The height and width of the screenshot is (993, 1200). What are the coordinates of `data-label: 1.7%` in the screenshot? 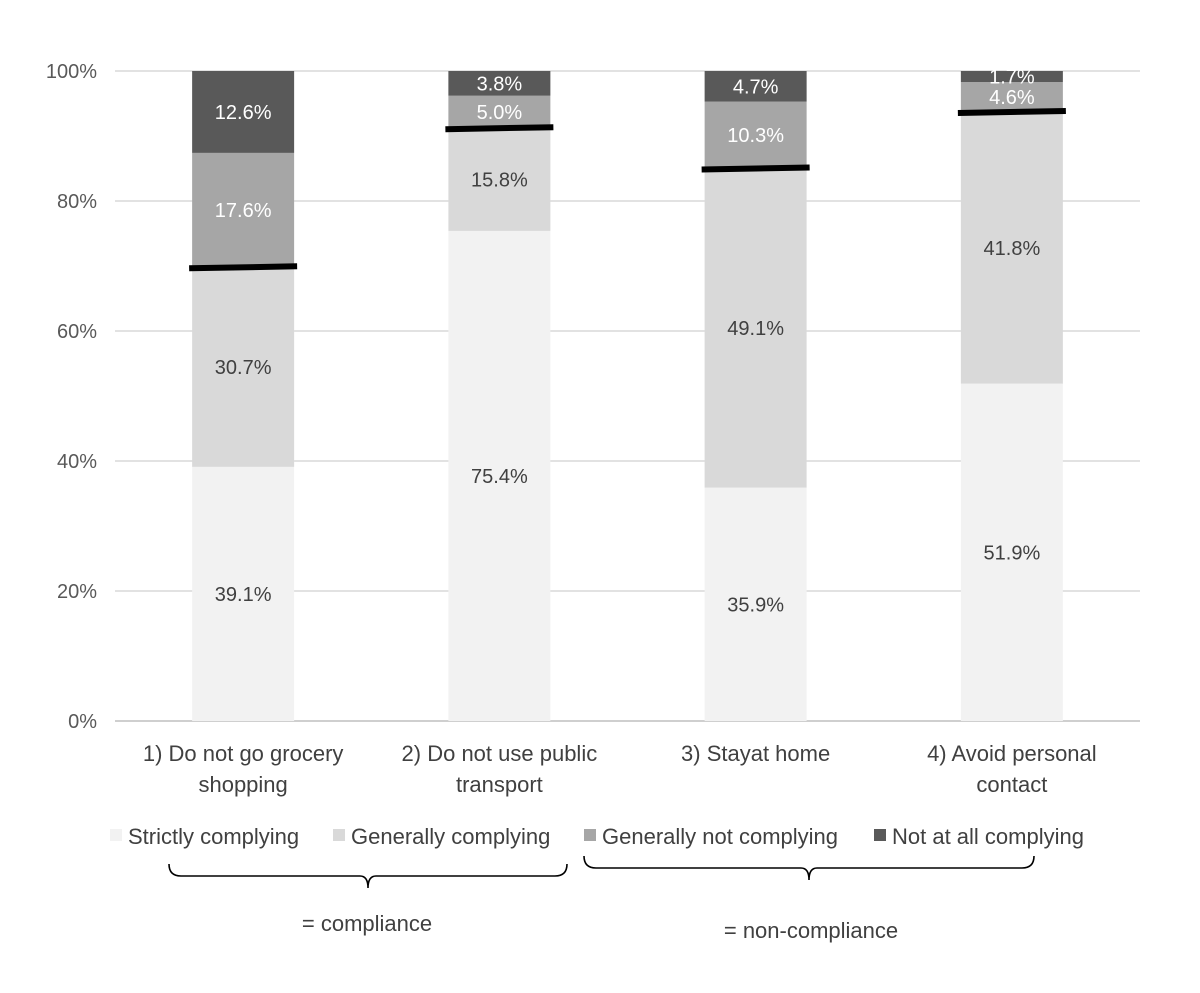 It's located at (1012, 78).